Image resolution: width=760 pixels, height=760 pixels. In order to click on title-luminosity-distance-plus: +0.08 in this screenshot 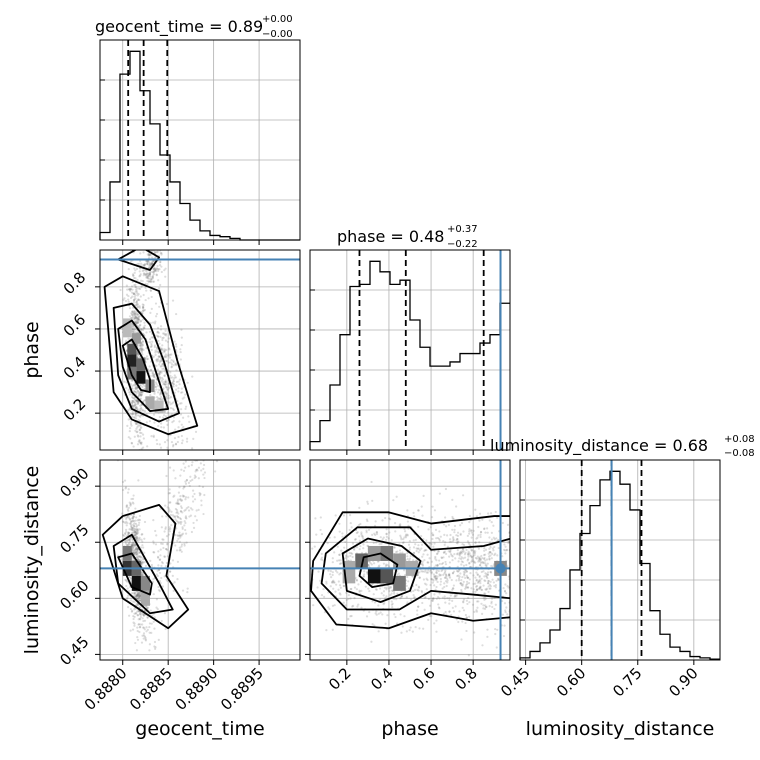, I will do `click(739, 439)`.